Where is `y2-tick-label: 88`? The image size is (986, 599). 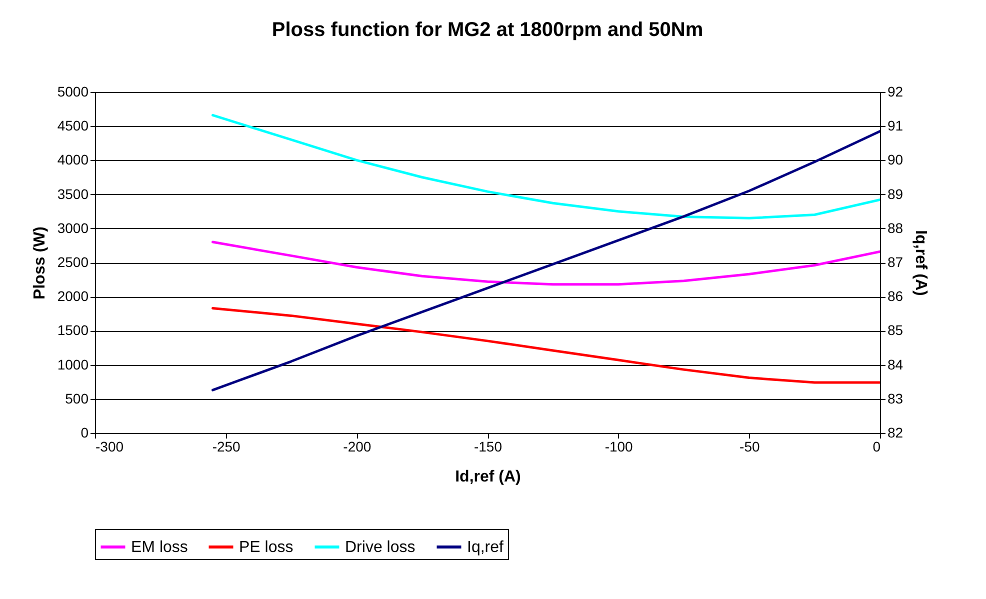
y2-tick-label: 88 is located at coordinates (896, 228).